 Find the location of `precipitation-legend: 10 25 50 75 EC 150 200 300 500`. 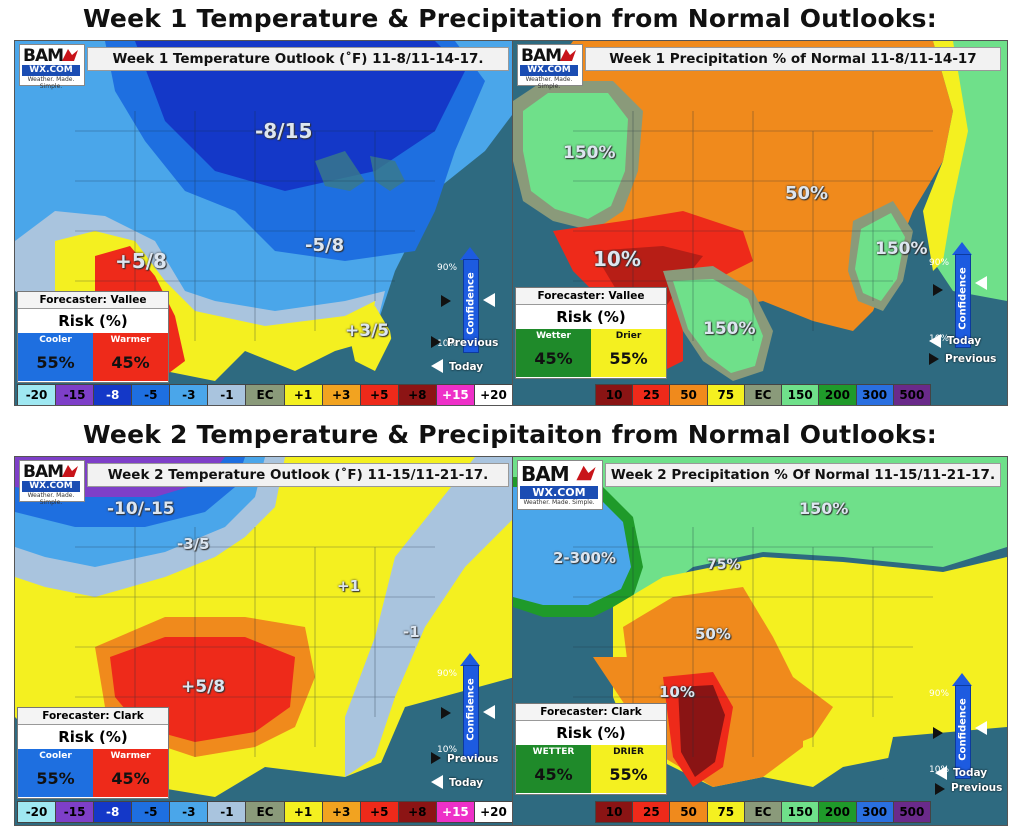

precipitation-legend: 10 25 50 75 EC 150 200 300 500 is located at coordinates (763, 394).